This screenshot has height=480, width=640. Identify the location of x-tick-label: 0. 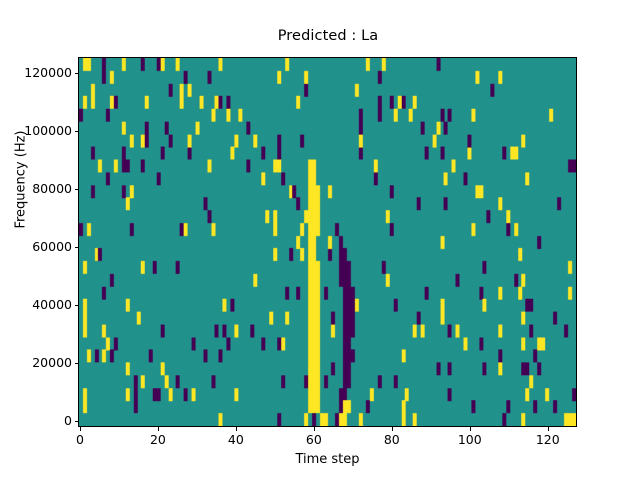
(79, 439).